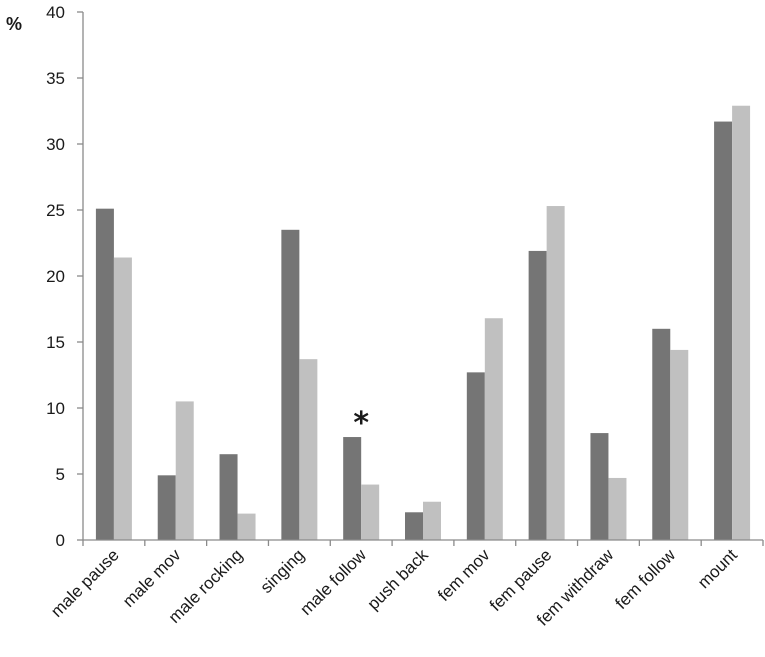  I want to click on y-tick-label: 40, so click(55, 12).